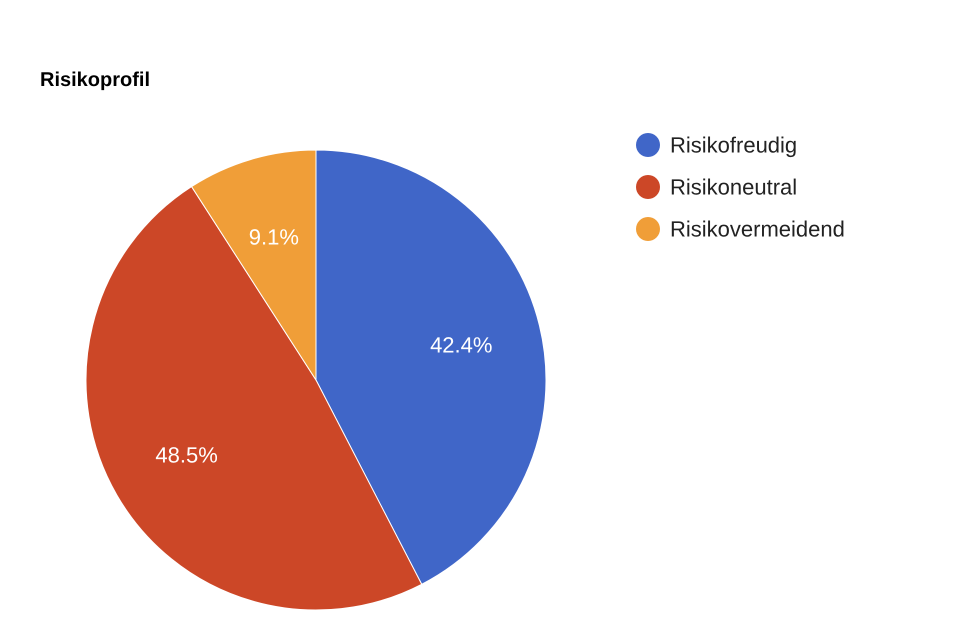  I want to click on legend-label: Risikofreudig, so click(734, 145).